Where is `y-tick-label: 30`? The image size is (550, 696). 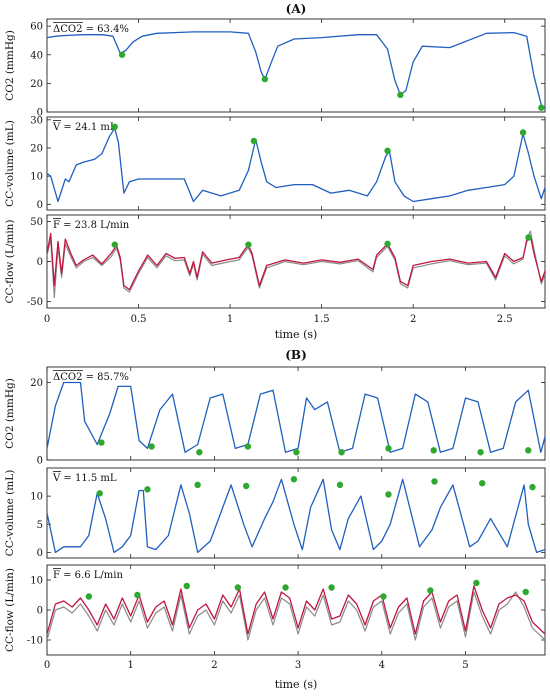
y-tick-label: 30 is located at coordinates (36, 120).